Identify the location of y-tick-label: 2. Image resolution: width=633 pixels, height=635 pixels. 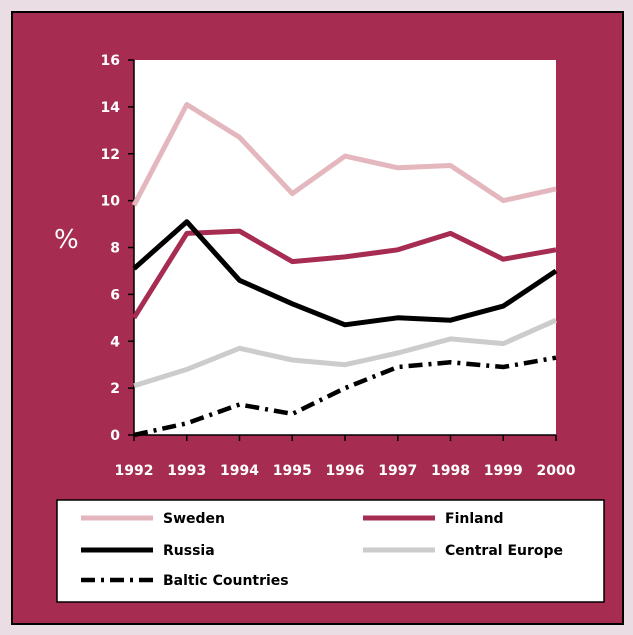
(115, 389).